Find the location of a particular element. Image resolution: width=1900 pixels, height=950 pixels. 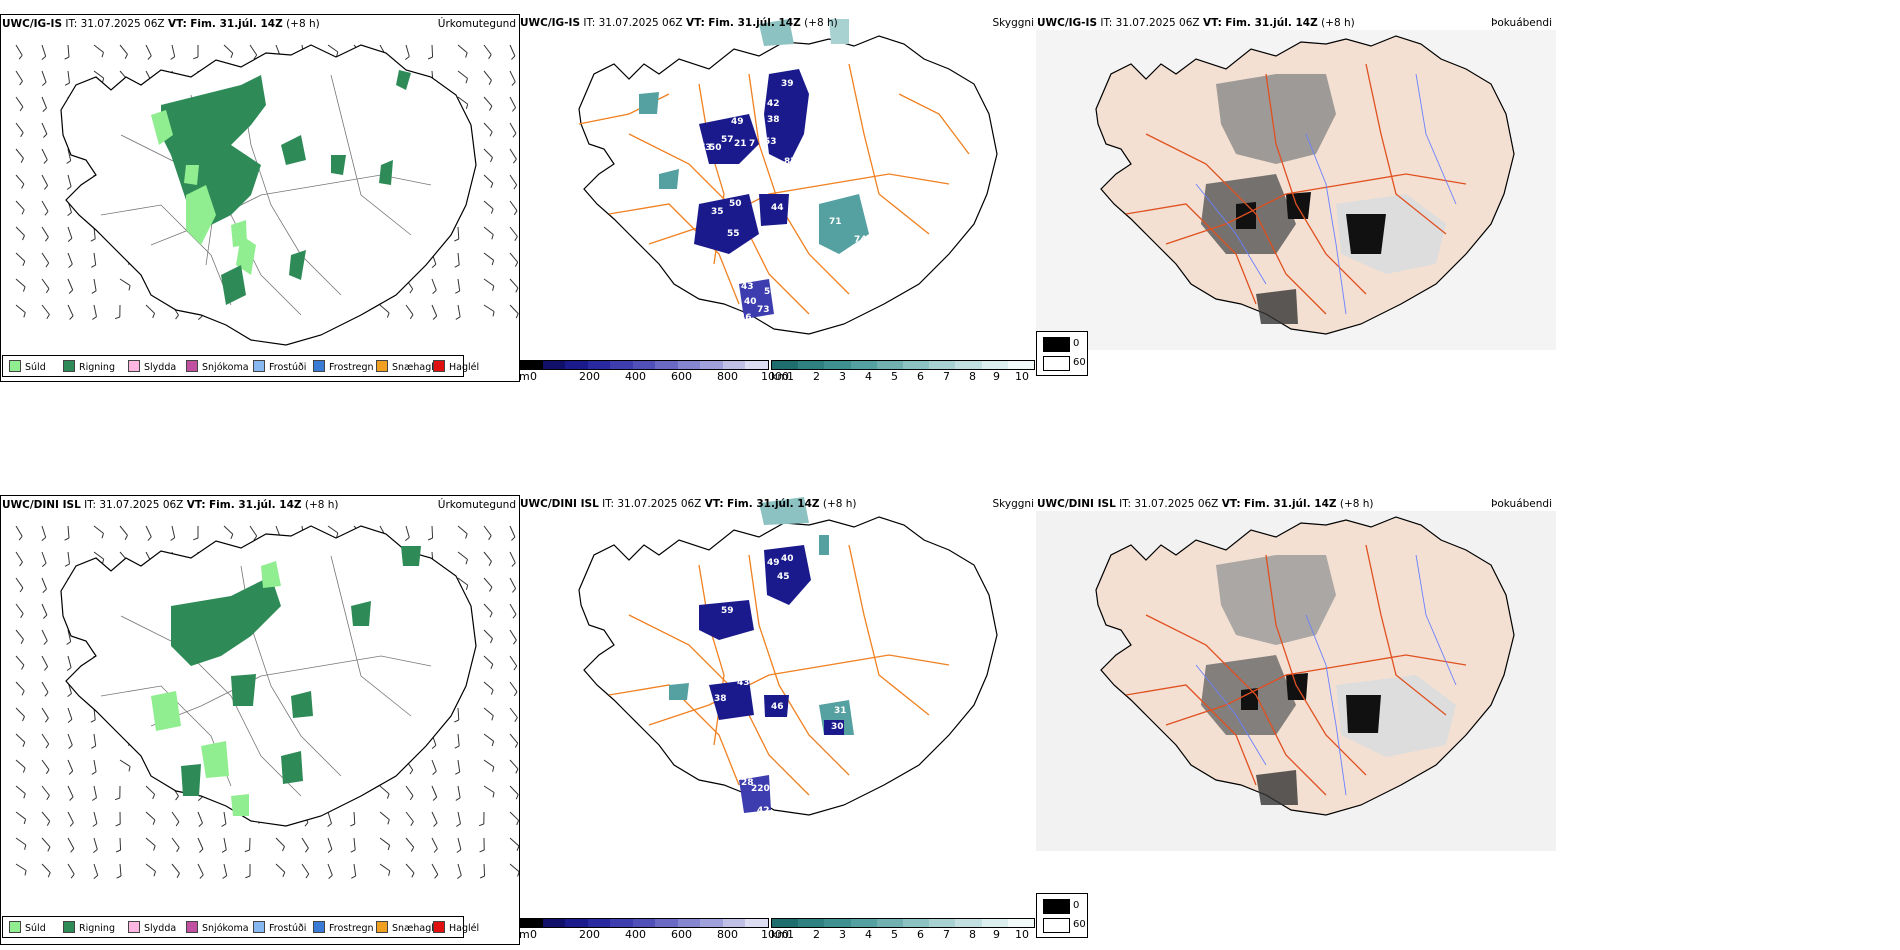

valid-time: Fim. 31.júl. 14Z is located at coordinates (1290, 504).